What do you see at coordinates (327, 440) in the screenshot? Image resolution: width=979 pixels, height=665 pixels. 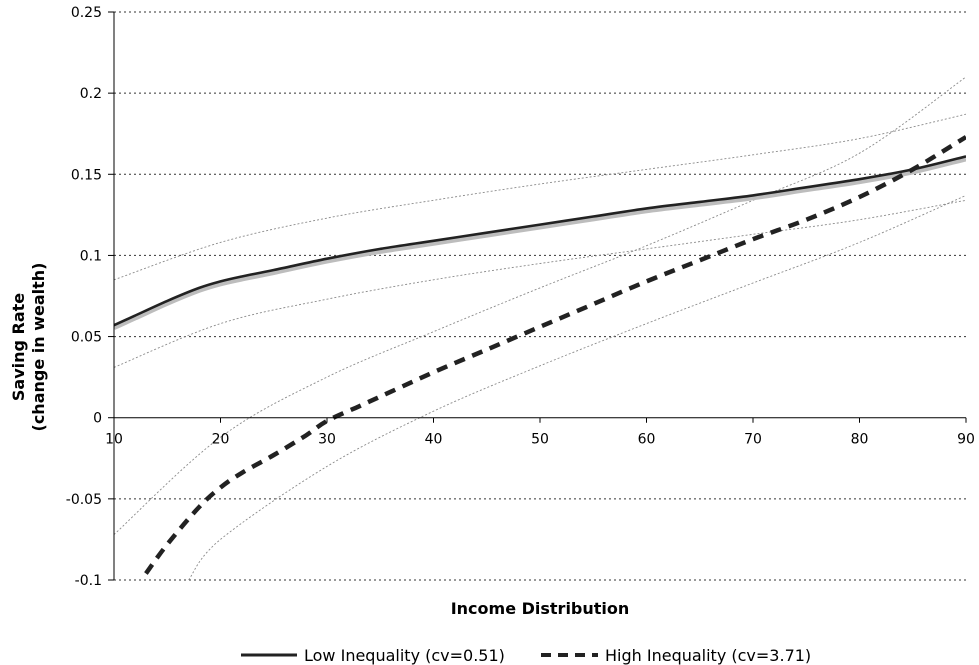 I see `x-tick-label: 30` at bounding box center [327, 440].